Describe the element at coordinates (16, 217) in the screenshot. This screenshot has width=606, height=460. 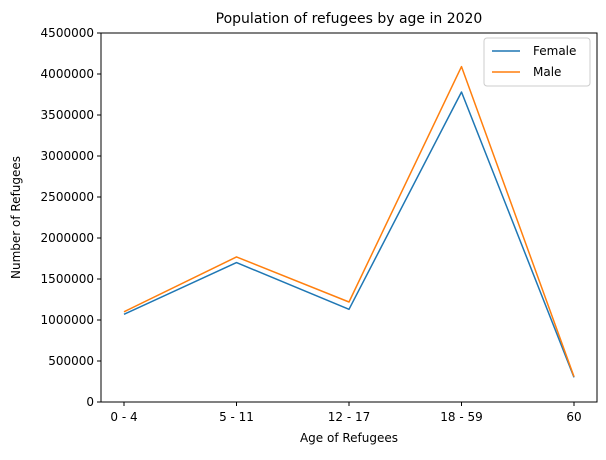
I see `y-axis-label: Number of Refugees` at that location.